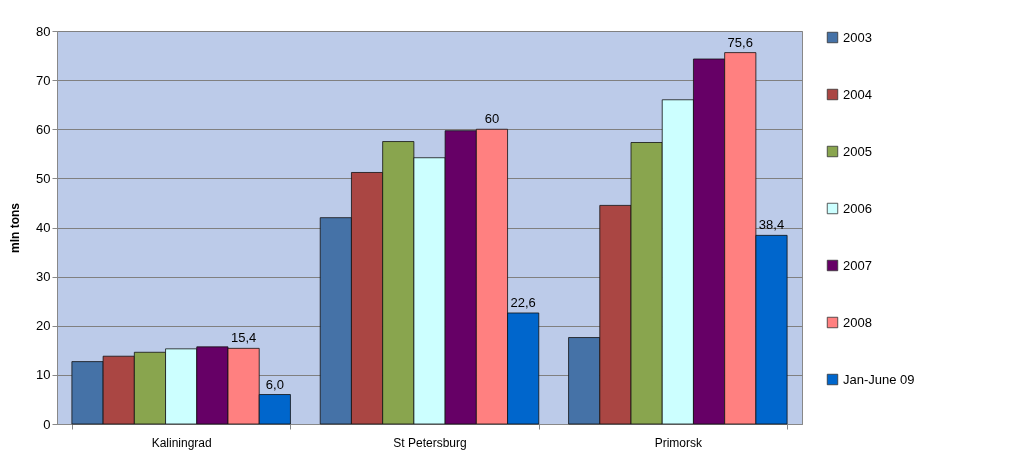  Describe the element at coordinates (523, 302) in the screenshot. I see `data-label: 22,6` at that location.